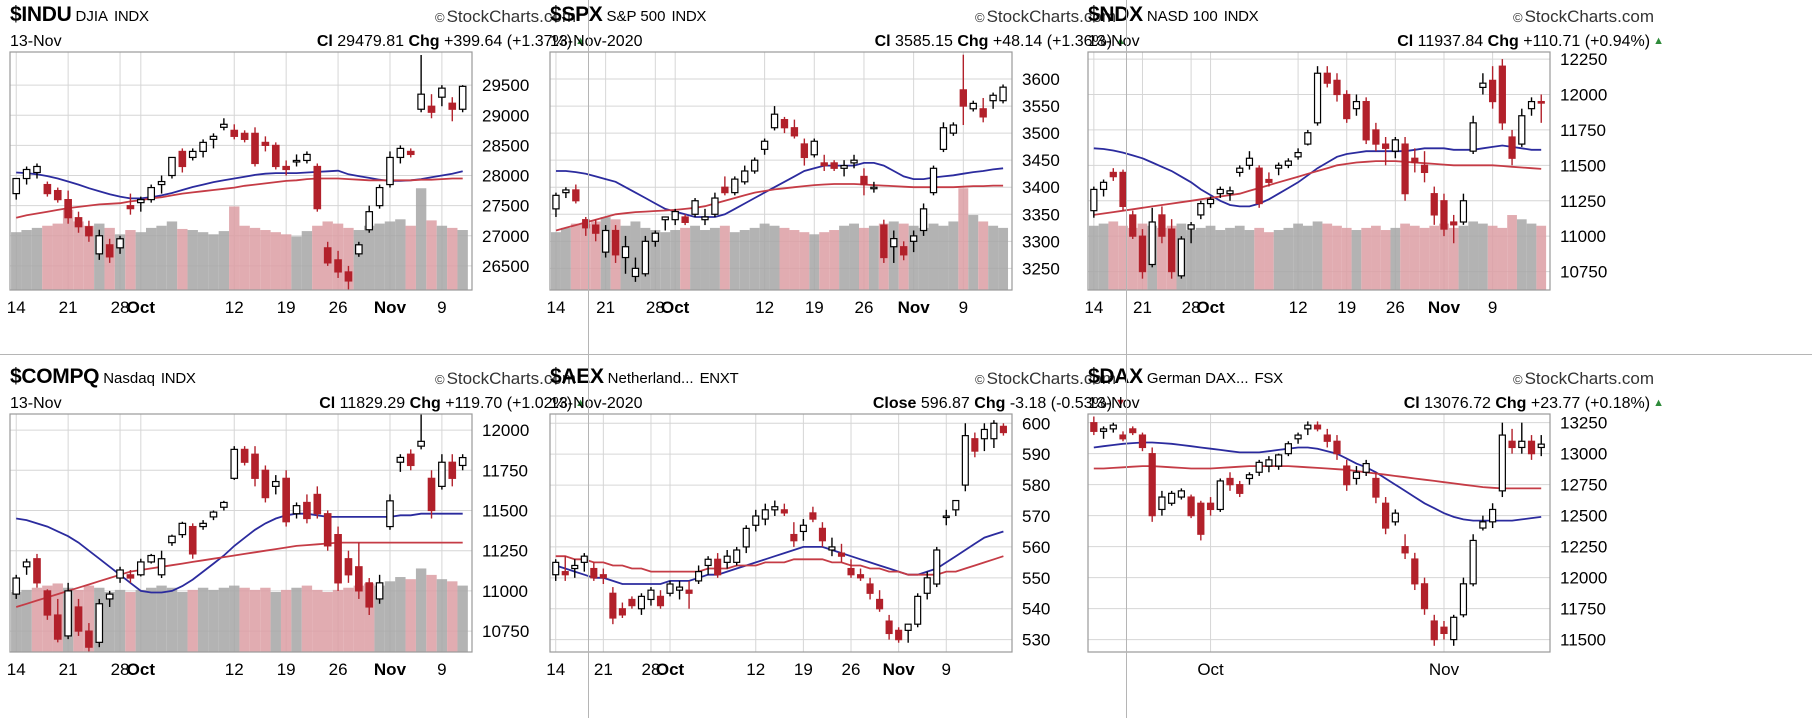  What do you see at coordinates (628, 15) in the screenshot?
I see `chart-symbol: $SPX S&P 500 INDX` at bounding box center [628, 15].